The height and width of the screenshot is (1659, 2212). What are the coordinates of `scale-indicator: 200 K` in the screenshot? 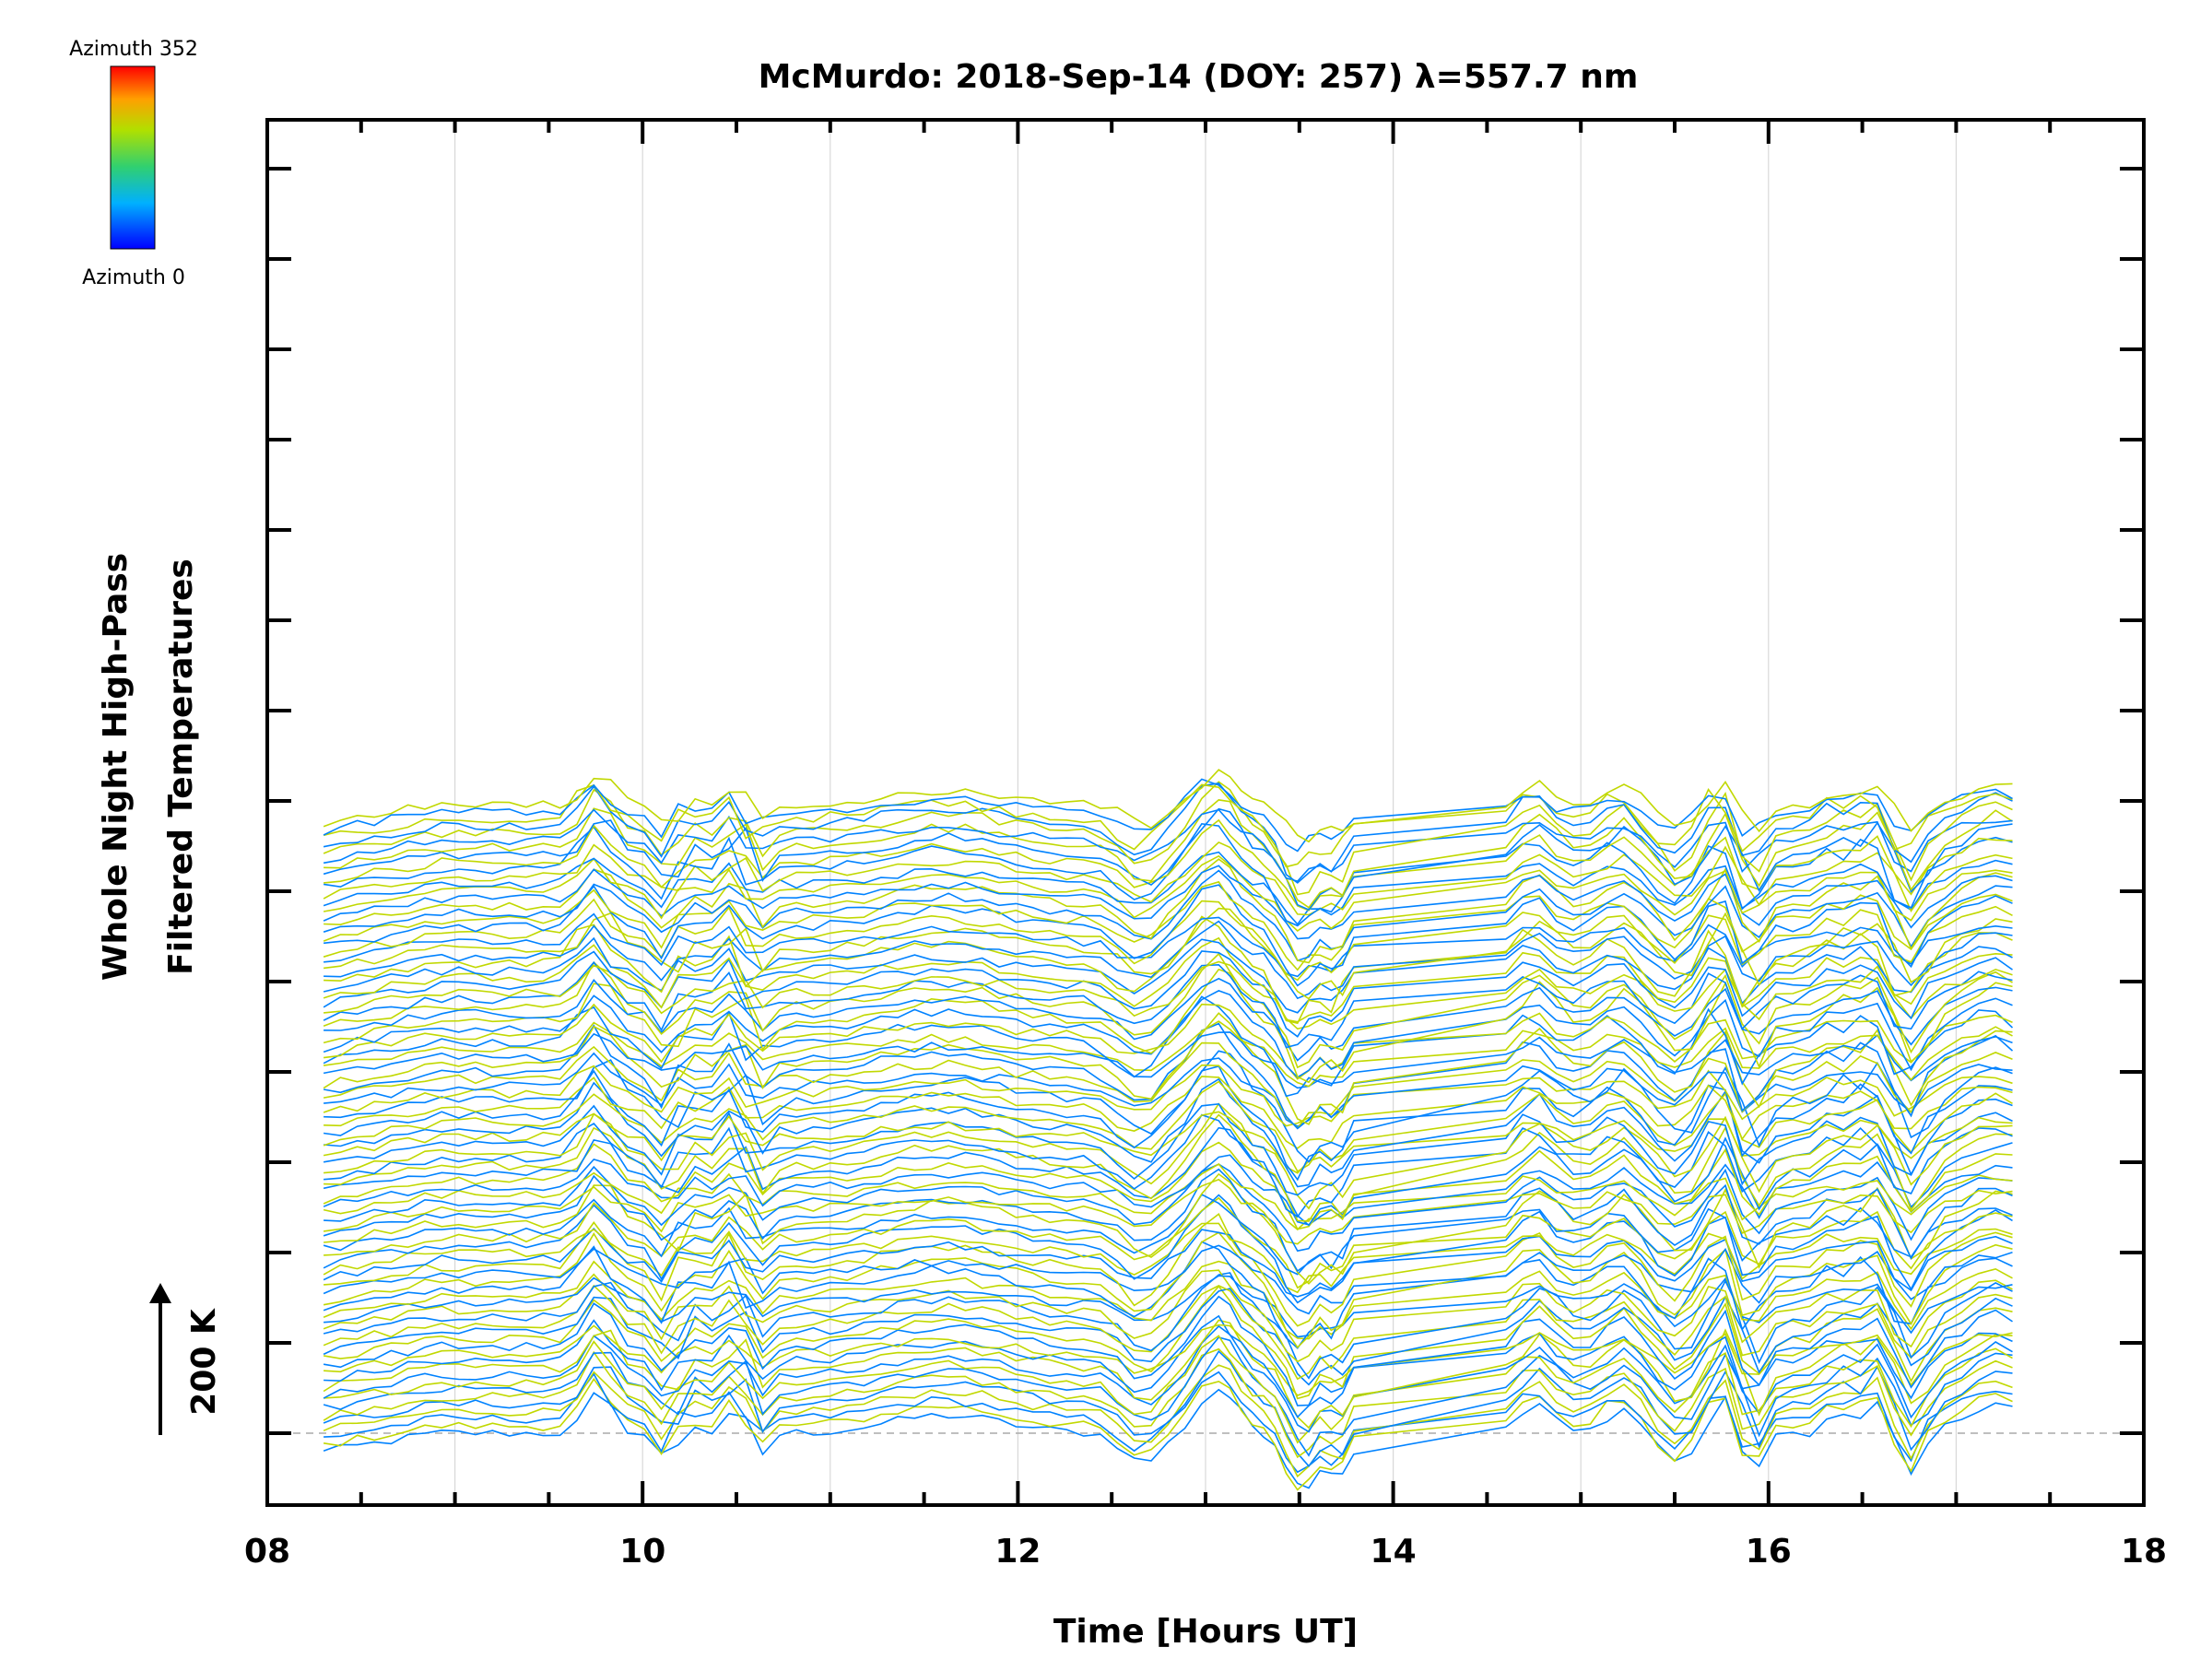 It's located at (186, 1359).